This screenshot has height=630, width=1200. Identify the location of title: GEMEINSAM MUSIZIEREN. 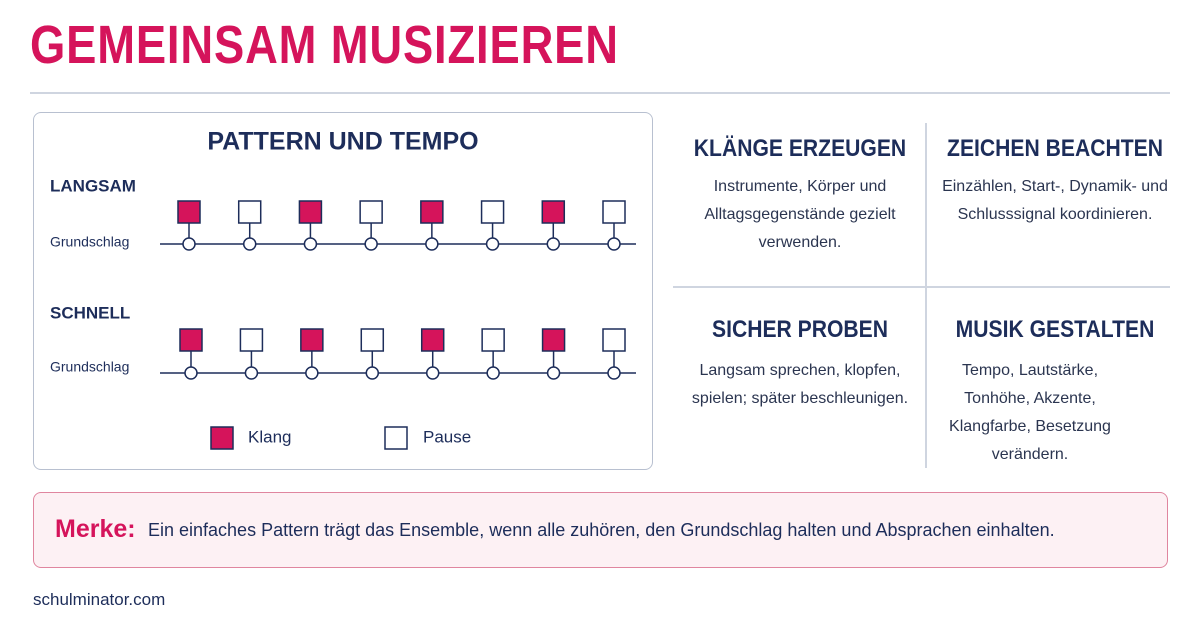
(324, 45).